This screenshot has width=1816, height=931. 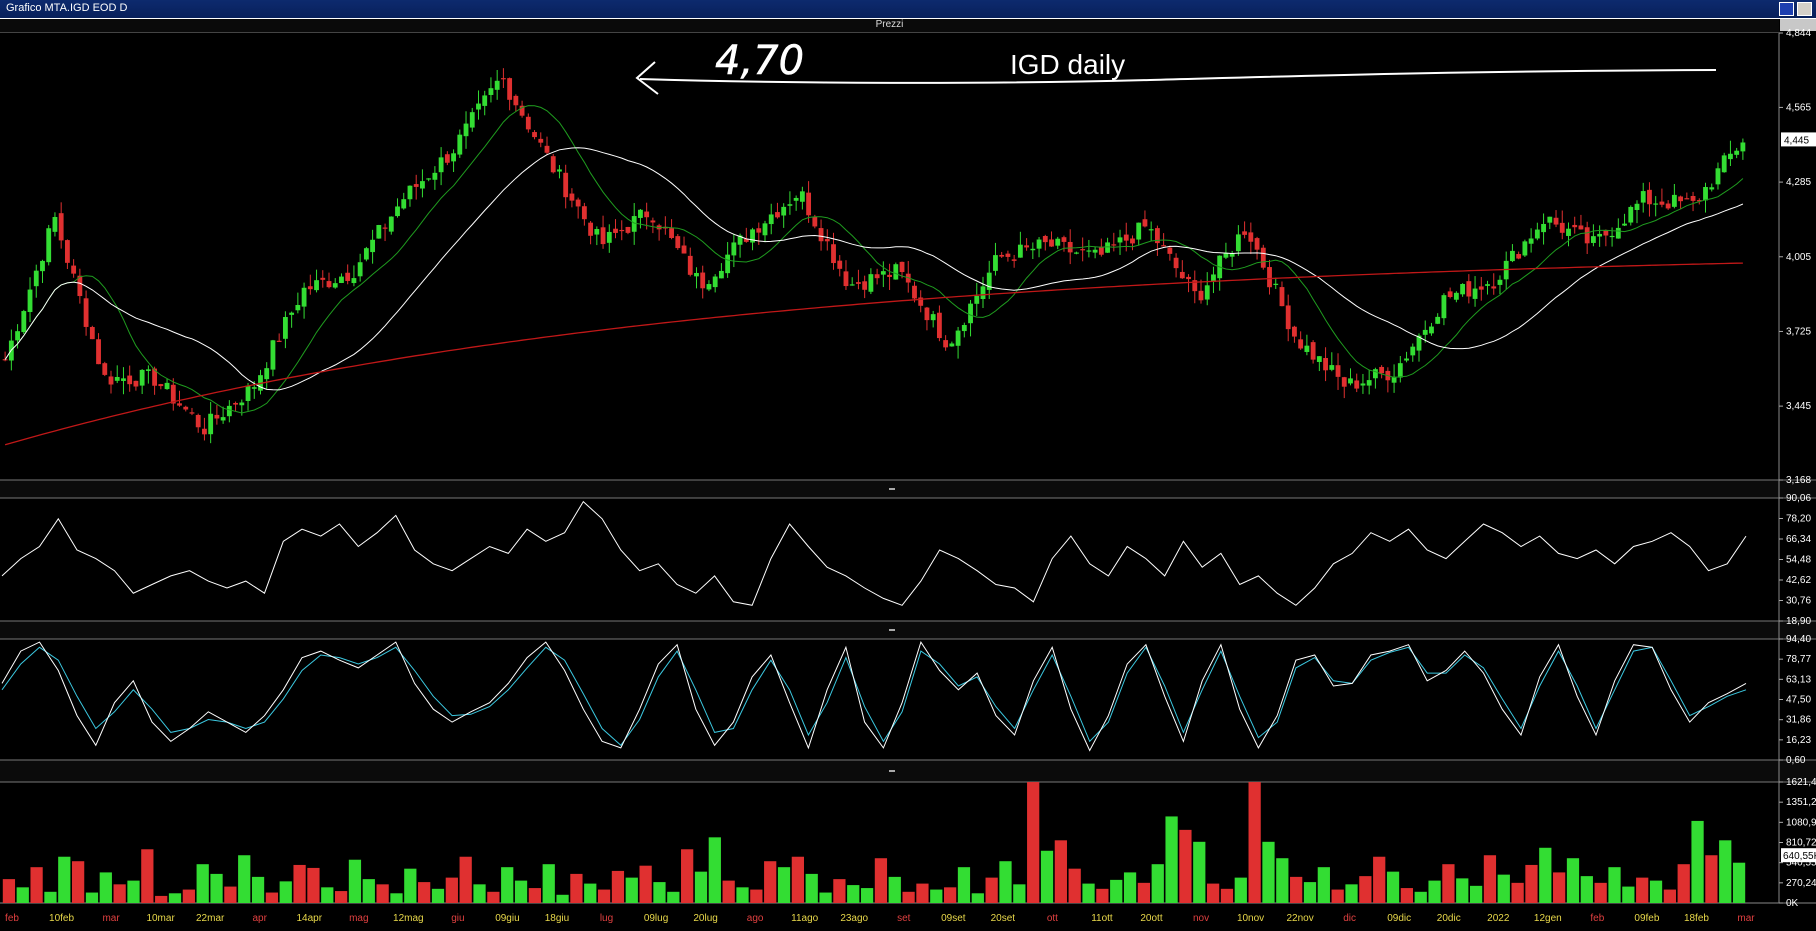 I want to click on rsi-line, so click(x=874, y=553).